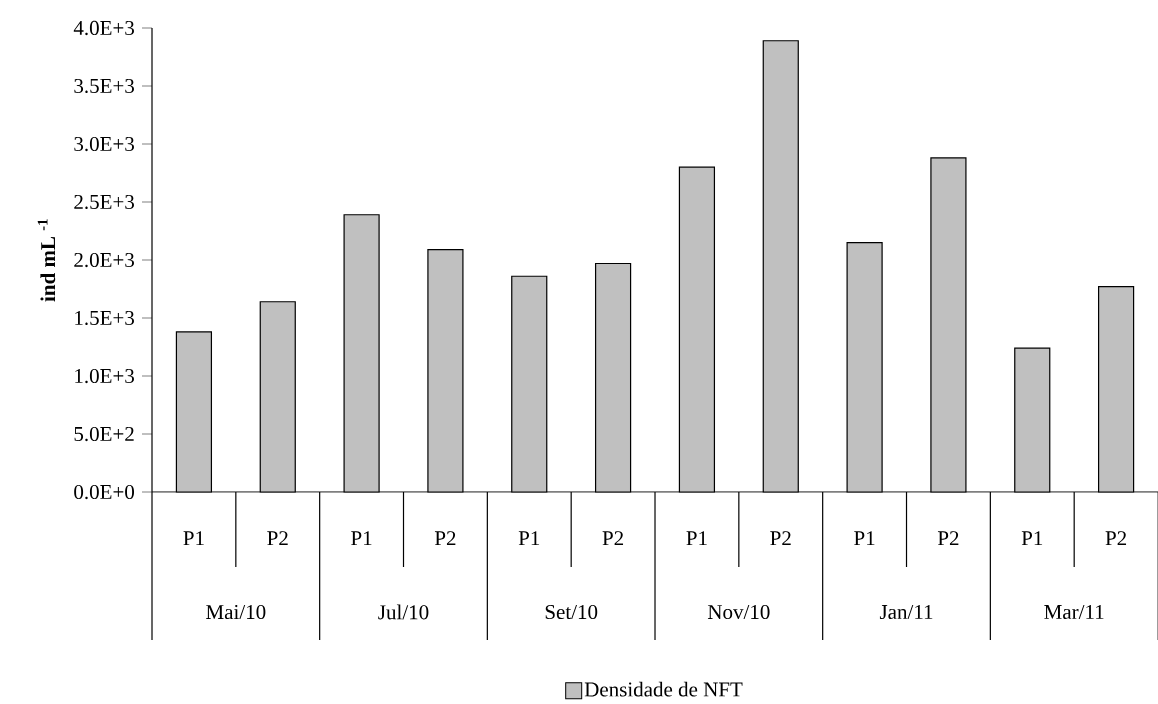 The height and width of the screenshot is (704, 1158). What do you see at coordinates (103, 28) in the screenshot?
I see `y-tick-label: 4.0E+3` at bounding box center [103, 28].